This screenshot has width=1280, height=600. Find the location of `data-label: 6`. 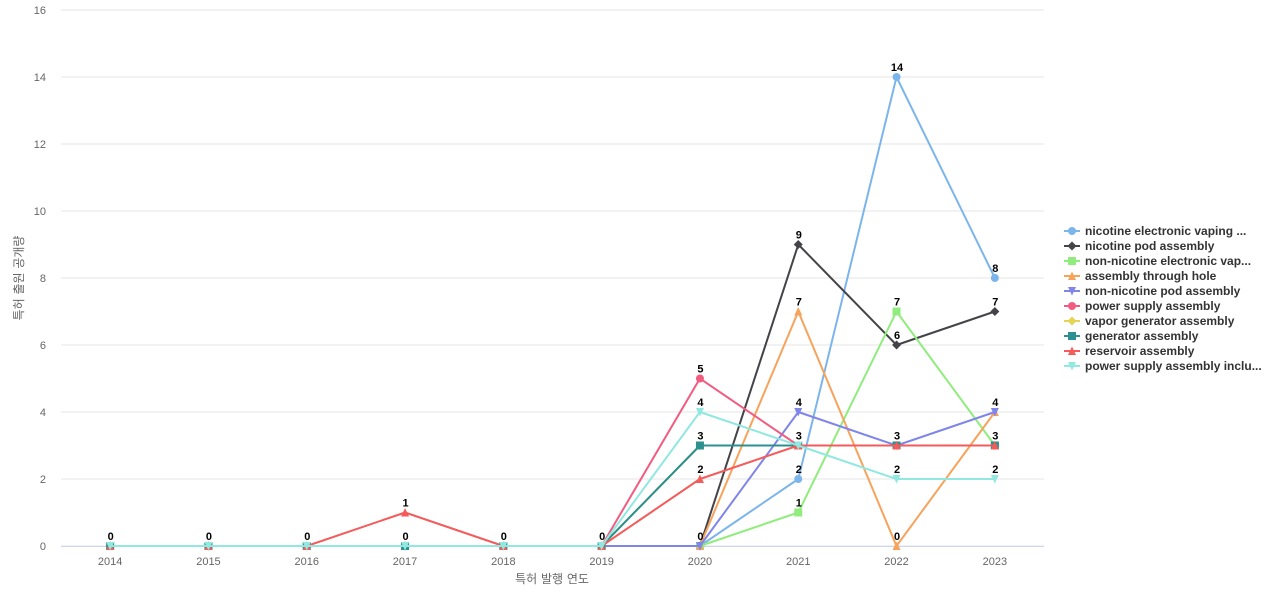

data-label: 6 is located at coordinates (897, 336).